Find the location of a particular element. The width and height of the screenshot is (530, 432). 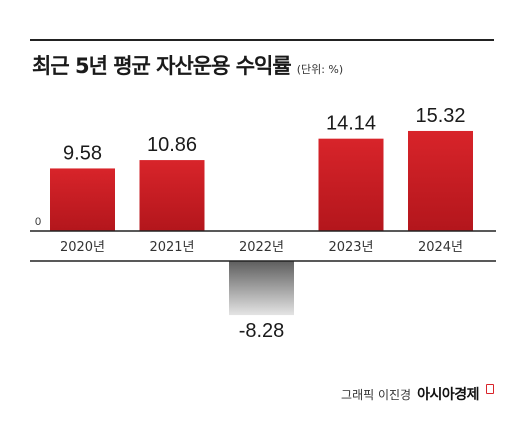

top-rule is located at coordinates (262, 40).